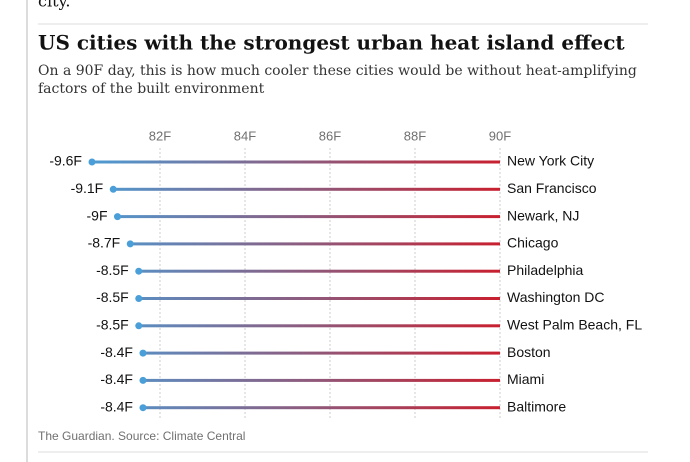 This screenshot has height=462, width=690. I want to click on x-tick-label: 86F, so click(330, 135).